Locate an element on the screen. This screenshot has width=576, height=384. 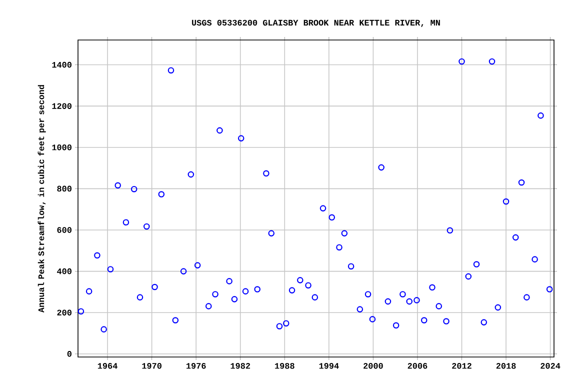
y-tick-label: 200 is located at coordinates (64, 313).